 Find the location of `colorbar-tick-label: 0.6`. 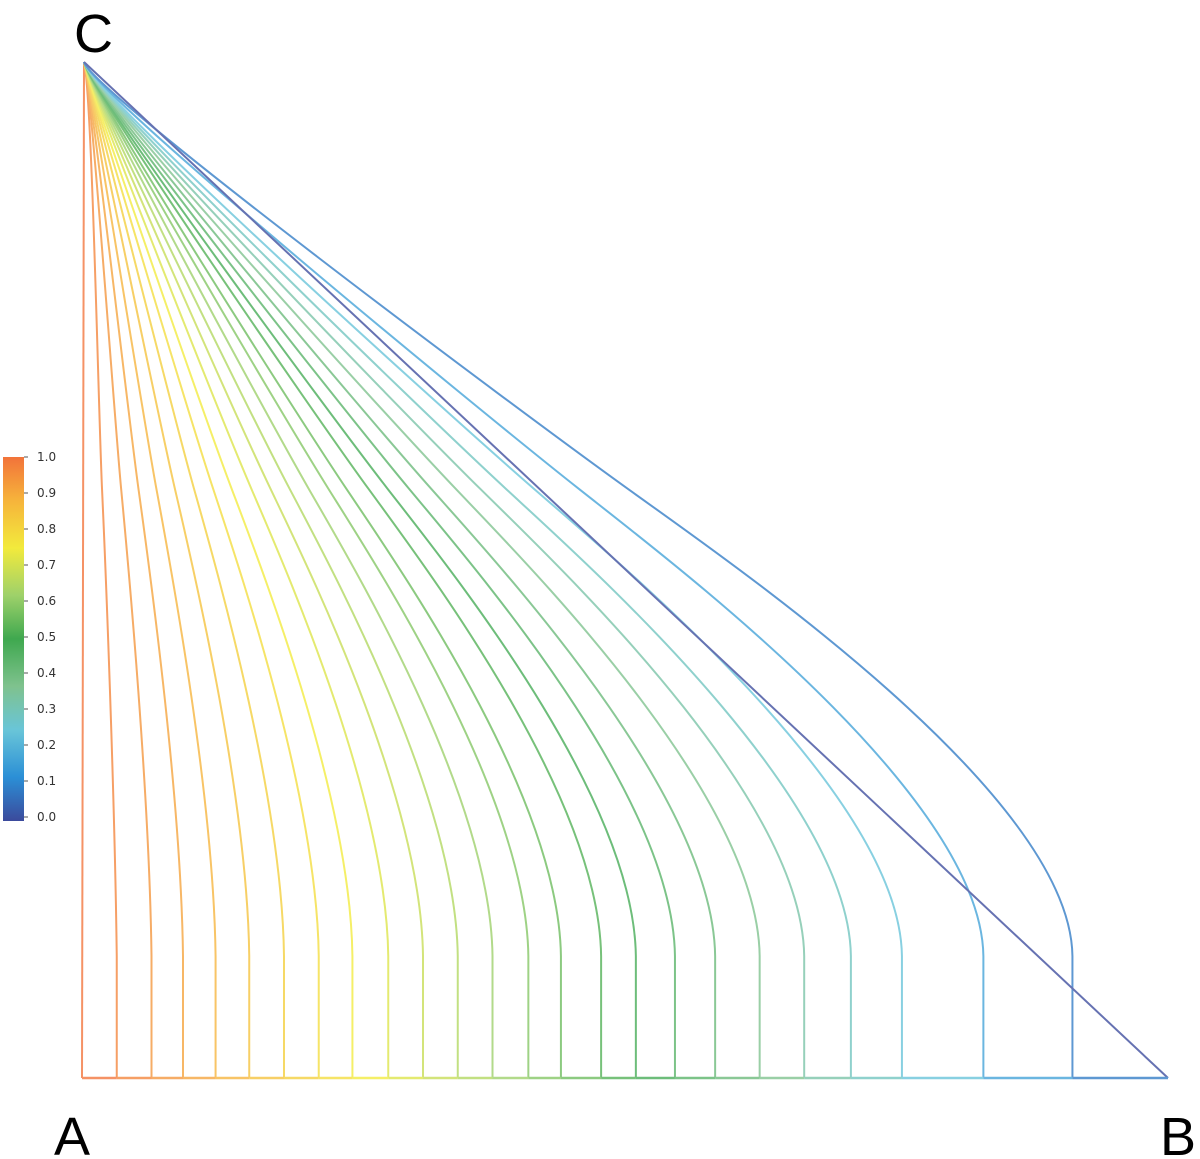

colorbar-tick-label: 0.6 is located at coordinates (46, 601).